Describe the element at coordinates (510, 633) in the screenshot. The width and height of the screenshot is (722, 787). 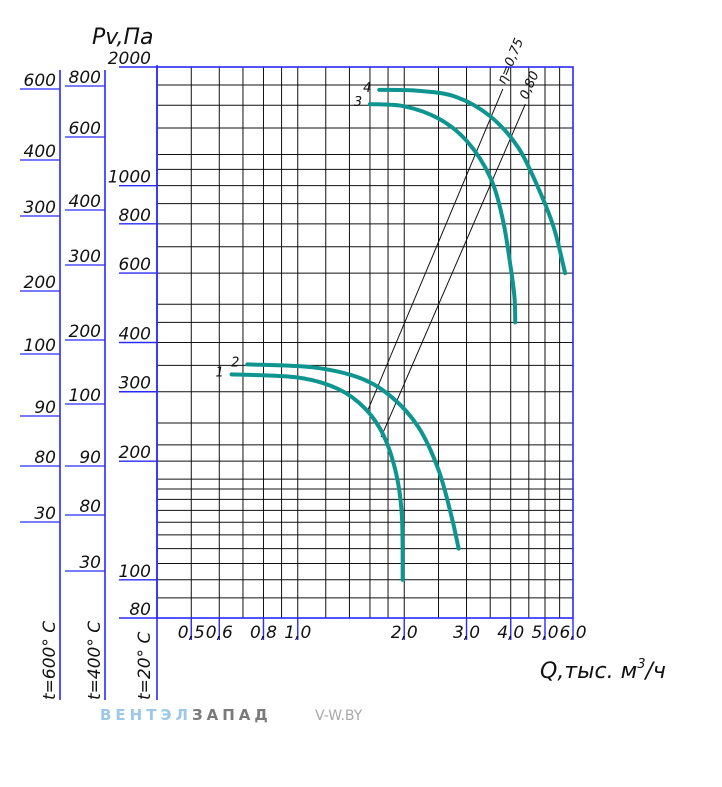
I see `x-tick-label: 4,0` at that location.